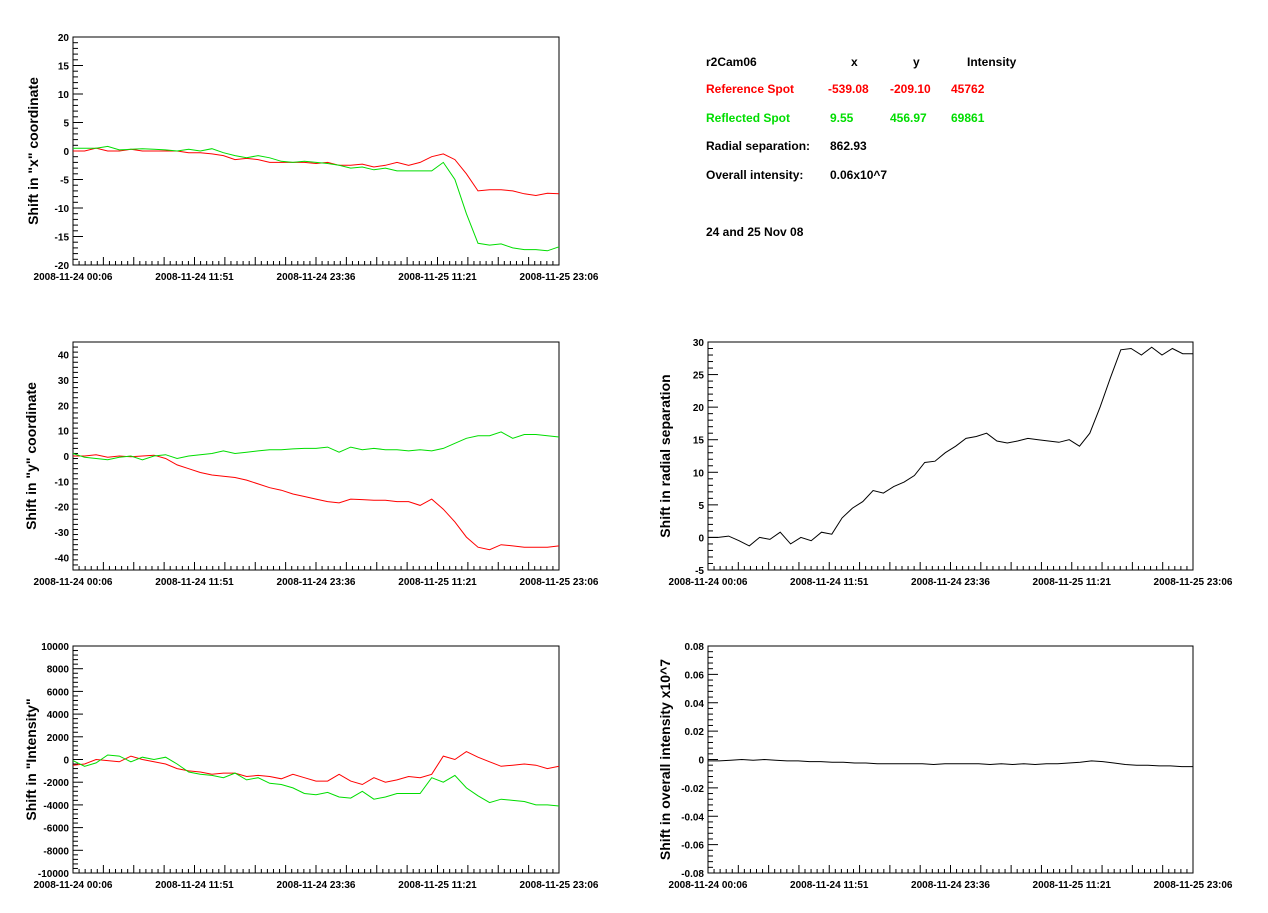  Describe the element at coordinates (665, 759) in the screenshot. I see `y-axis-title: Shift in overall intensity x10^7` at that location.